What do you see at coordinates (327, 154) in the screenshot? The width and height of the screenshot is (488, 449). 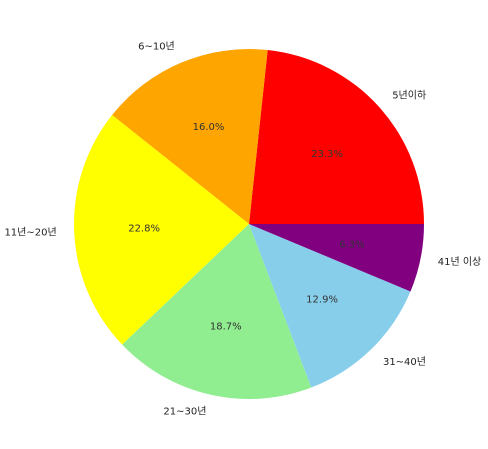 I see `slice-percent-label-0: 23.3%` at bounding box center [327, 154].